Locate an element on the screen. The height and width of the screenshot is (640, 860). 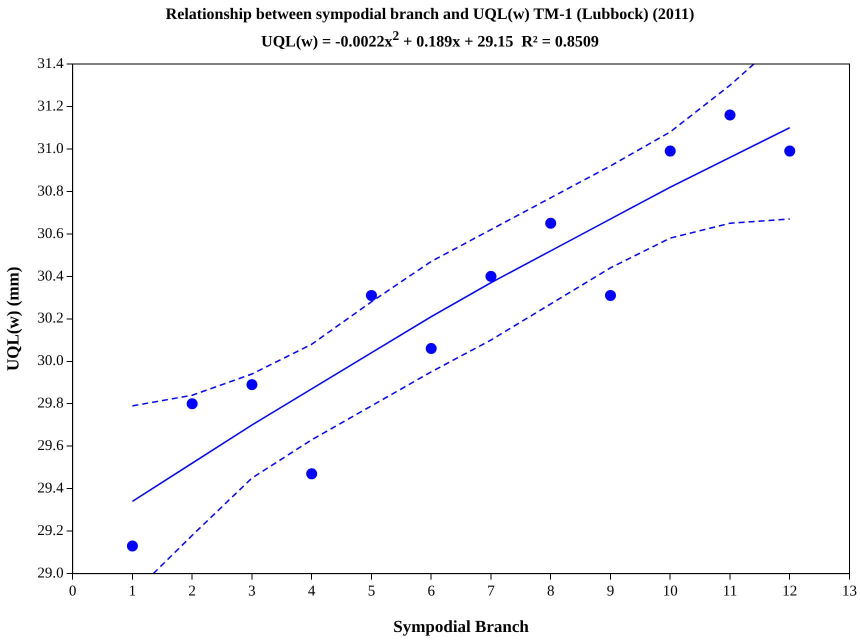
x-tick-label: 5 is located at coordinates (372, 592).